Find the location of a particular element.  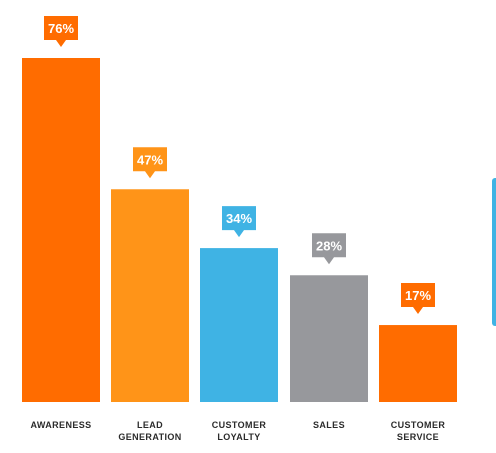

category-label-line: SALES is located at coordinates (329, 425).